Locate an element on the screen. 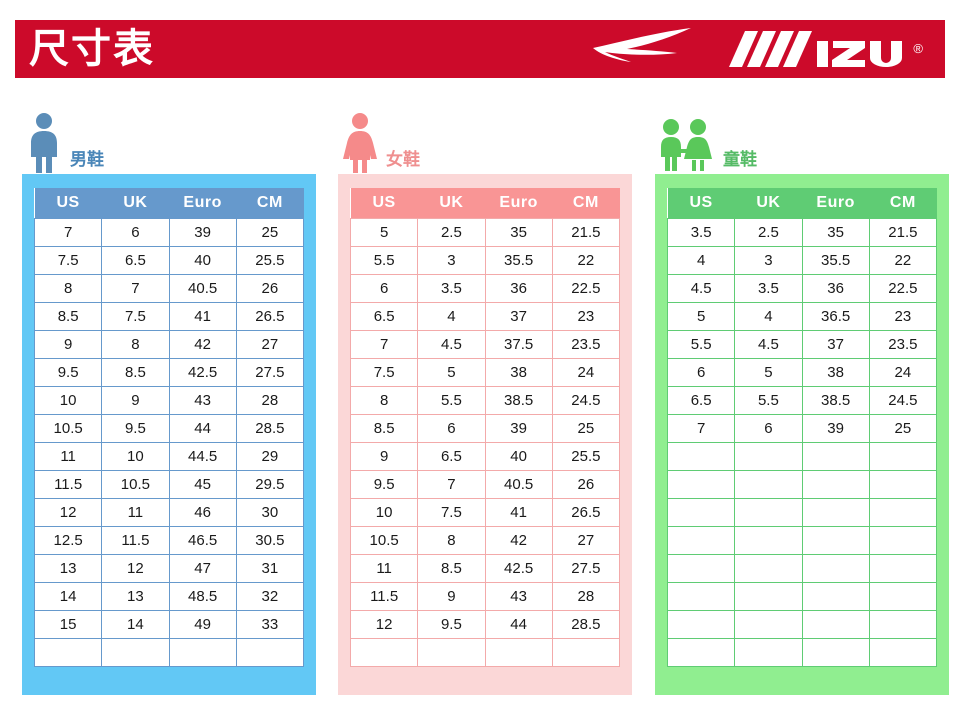 This screenshot has width=960, height=723. table-row: 12 9.5 44 28.5 is located at coordinates (485, 624).